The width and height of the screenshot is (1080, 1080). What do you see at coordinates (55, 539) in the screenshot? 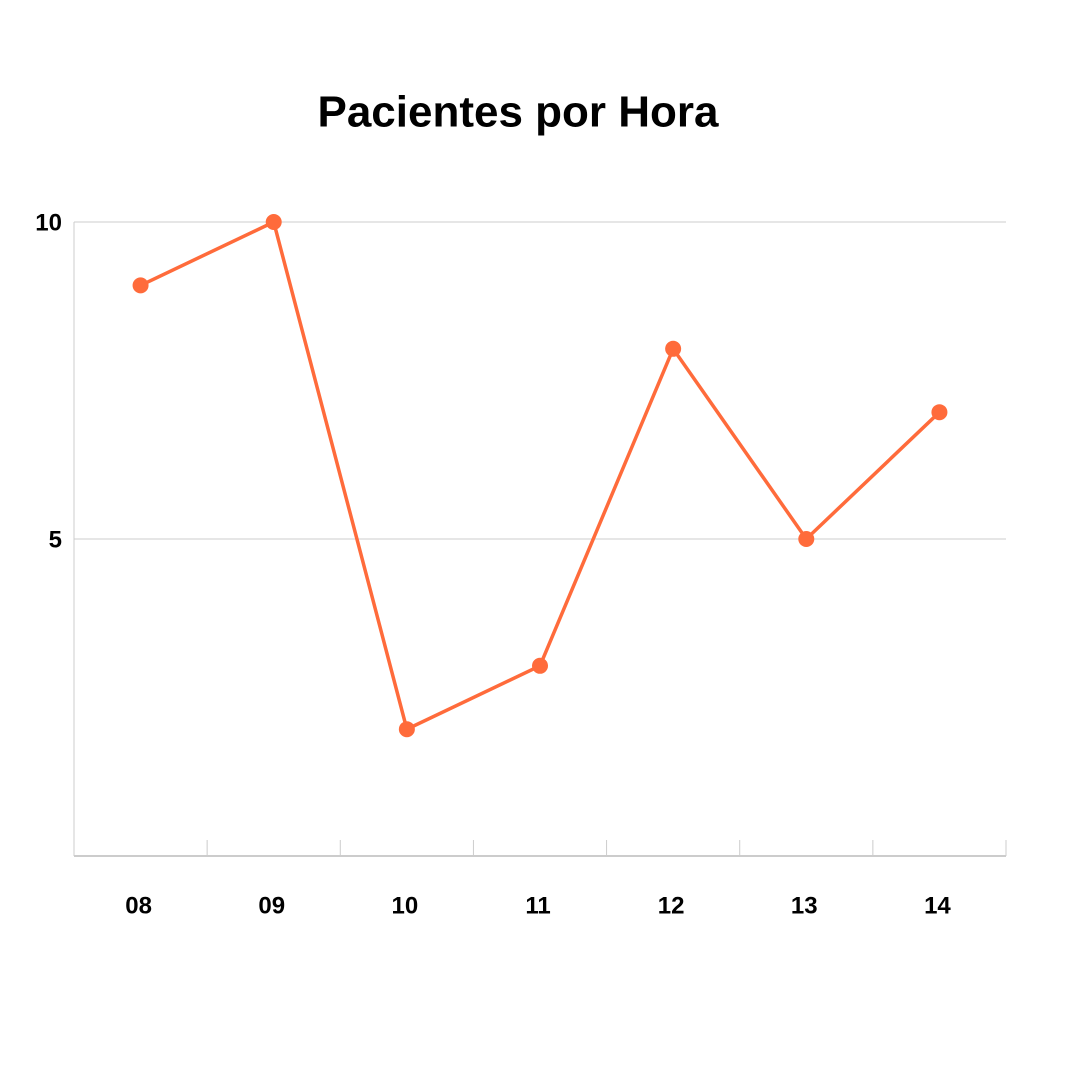
I see `y-tick-label: 5` at bounding box center [55, 539].